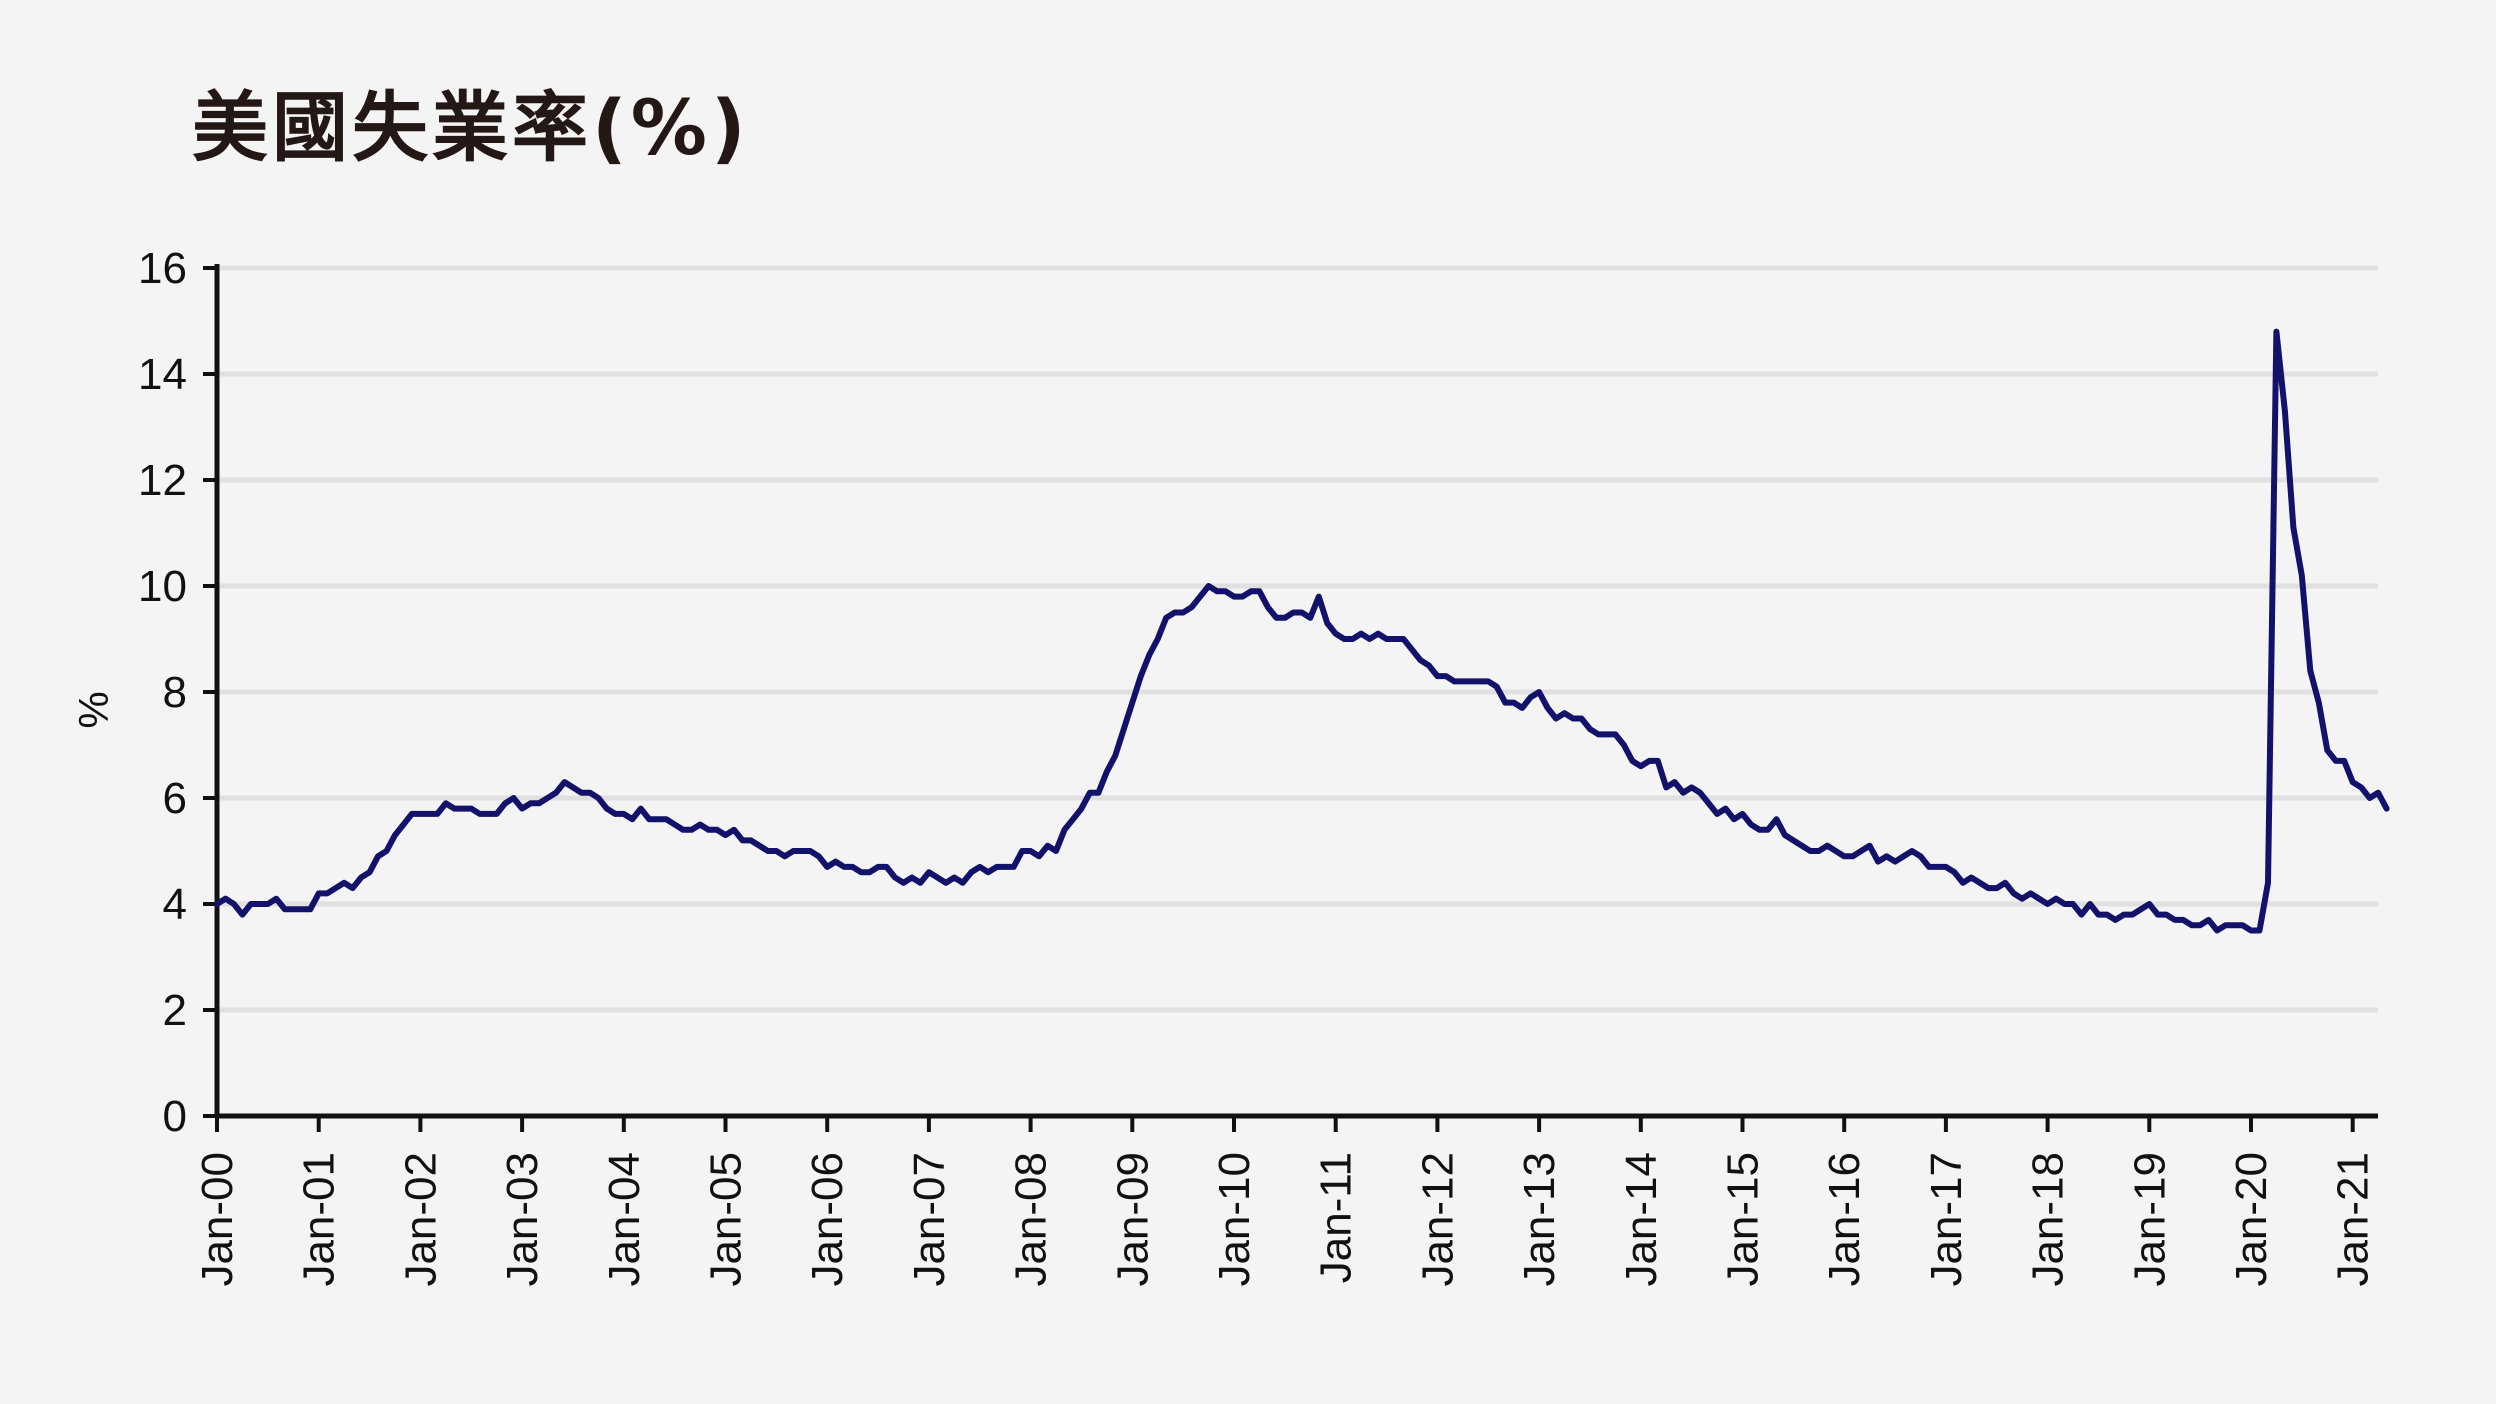  I want to click on x-tick-label-Jan-02: Jan-02, so click(420, 1219).